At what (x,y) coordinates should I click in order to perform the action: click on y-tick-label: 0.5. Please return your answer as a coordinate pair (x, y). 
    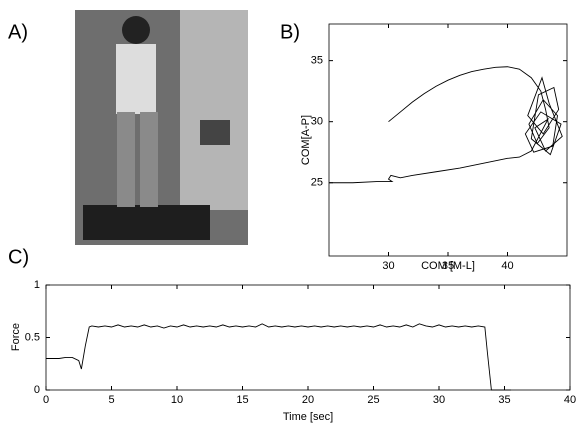
    Looking at the image, I should click on (32, 337).